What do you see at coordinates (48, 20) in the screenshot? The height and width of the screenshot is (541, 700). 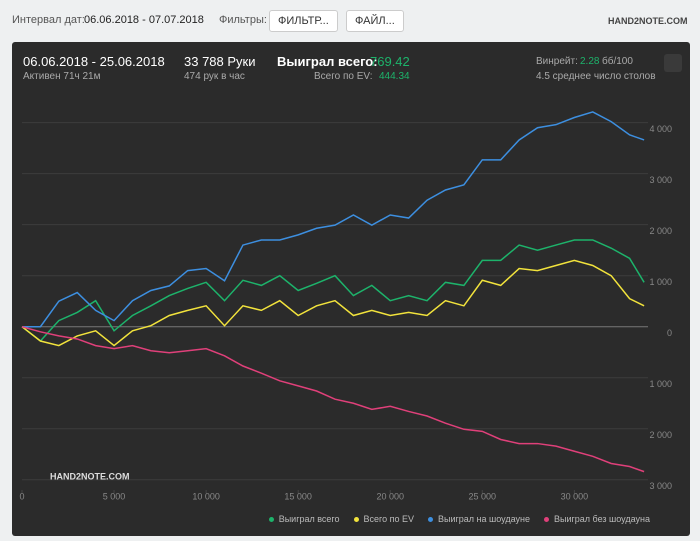 I see `date-label: Интервал дат:` at bounding box center [48, 20].